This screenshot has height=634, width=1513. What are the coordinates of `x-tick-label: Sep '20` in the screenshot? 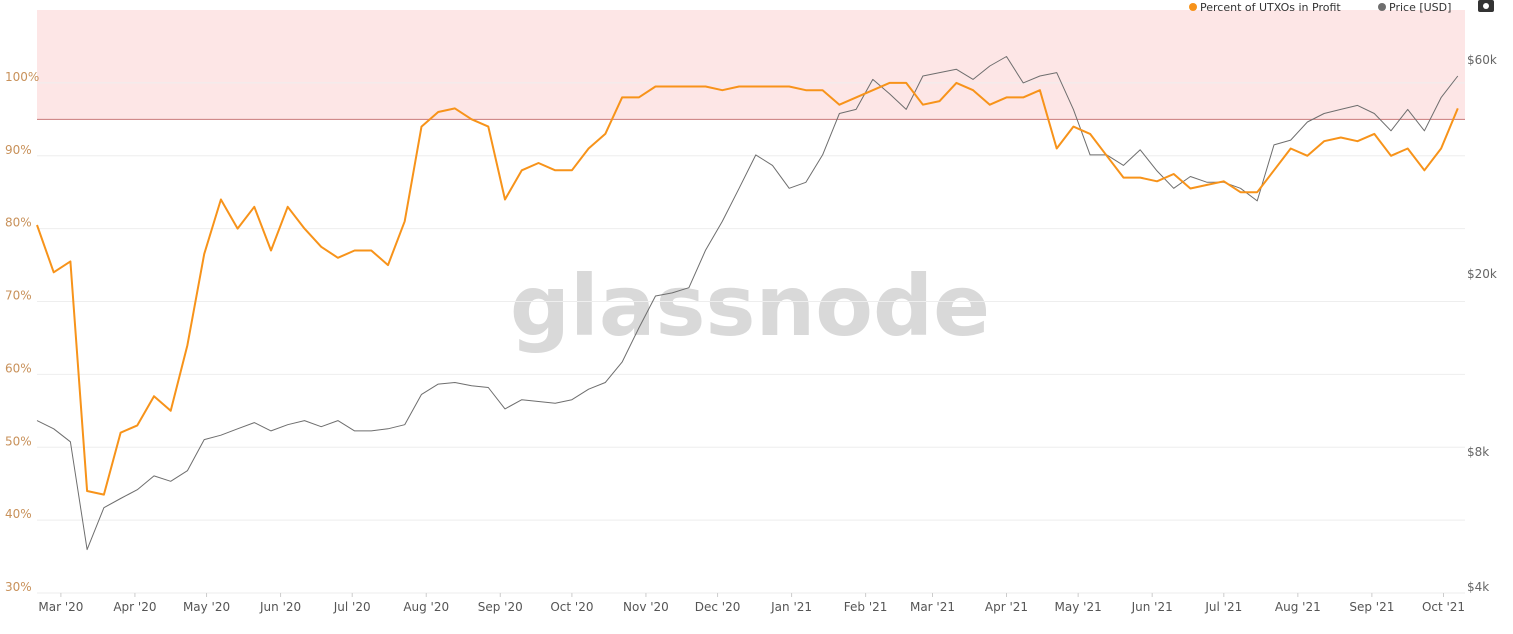 It's located at (500, 607).